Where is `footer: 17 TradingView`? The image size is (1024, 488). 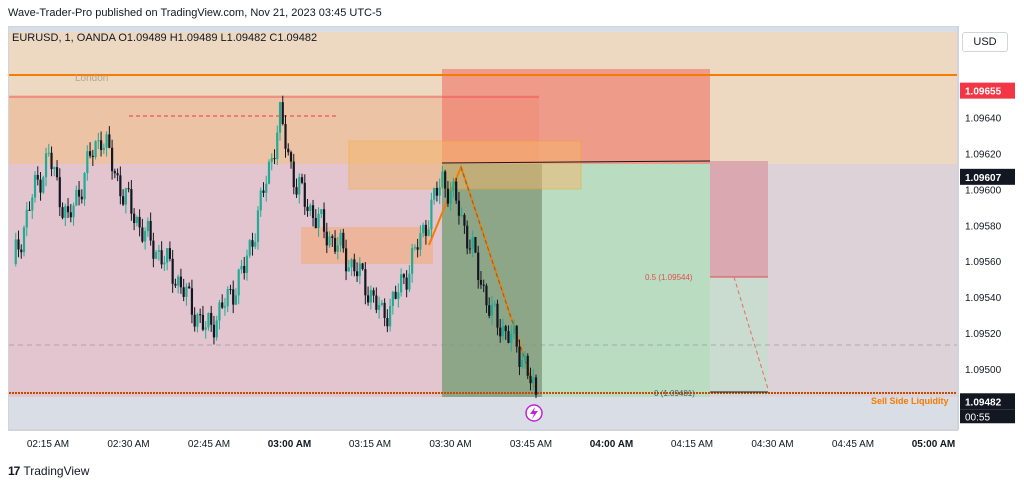
footer: 17 TradingView is located at coordinates (48, 471).